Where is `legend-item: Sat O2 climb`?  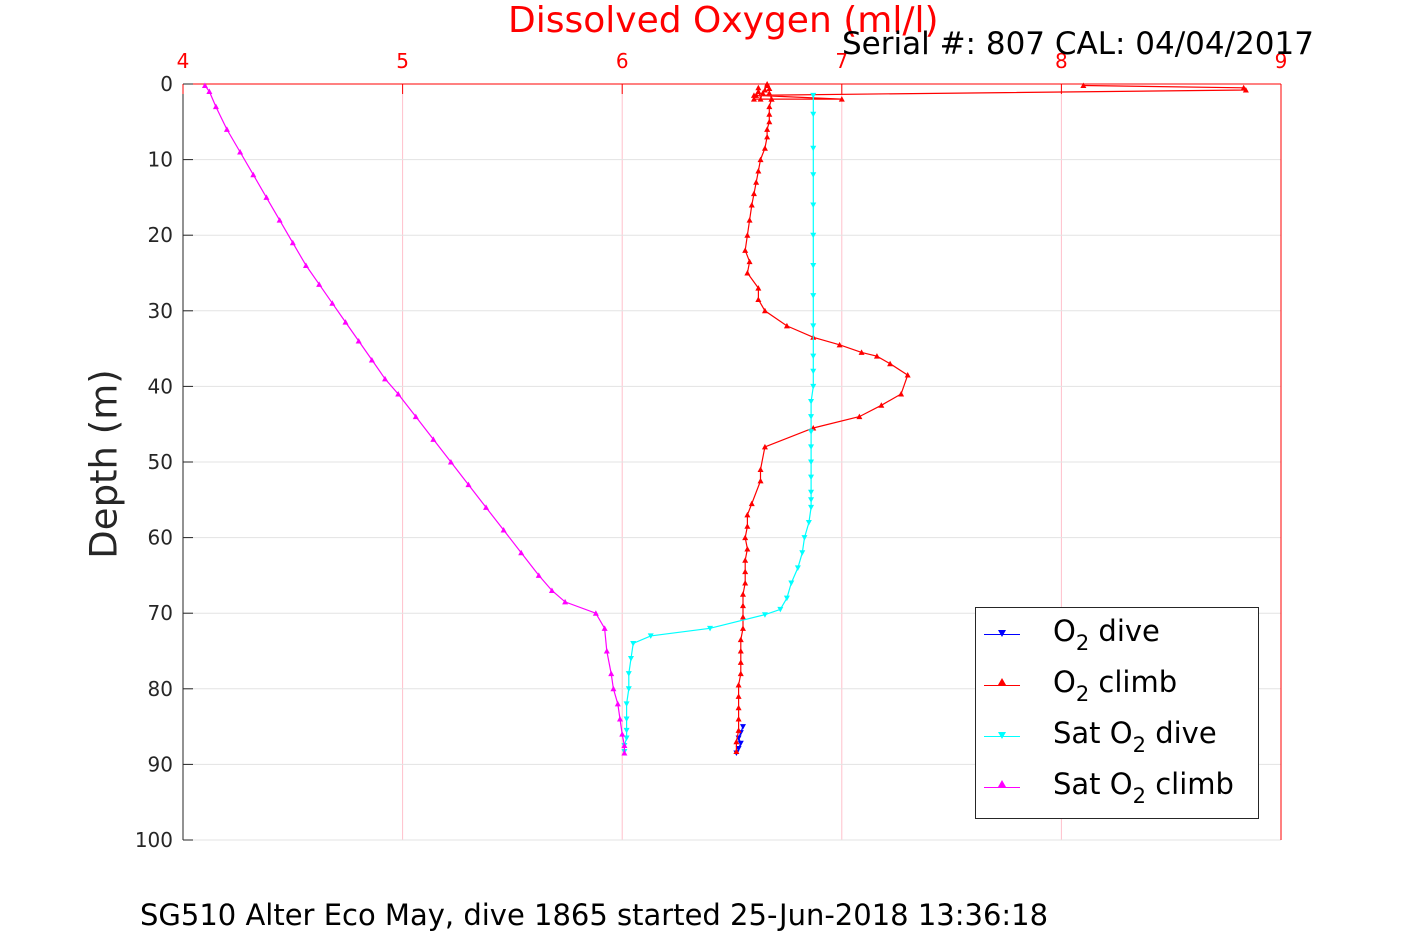 legend-item: Sat O2 climb is located at coordinates (1117, 788).